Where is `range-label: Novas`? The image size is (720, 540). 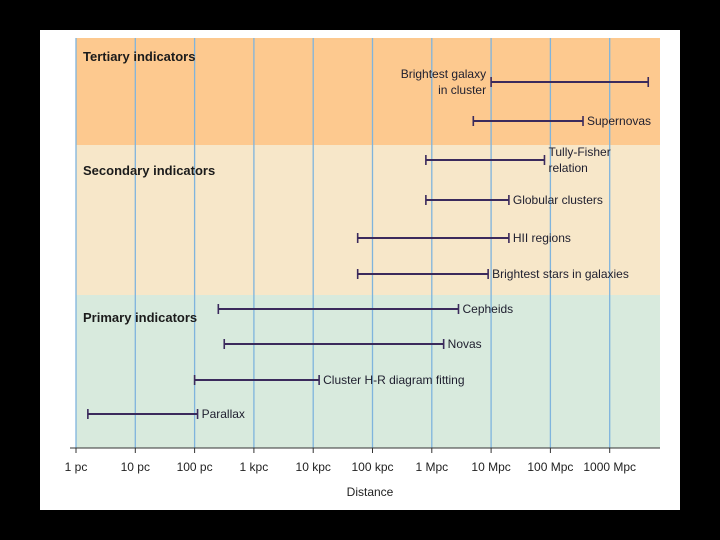 range-label: Novas is located at coordinates (465, 344).